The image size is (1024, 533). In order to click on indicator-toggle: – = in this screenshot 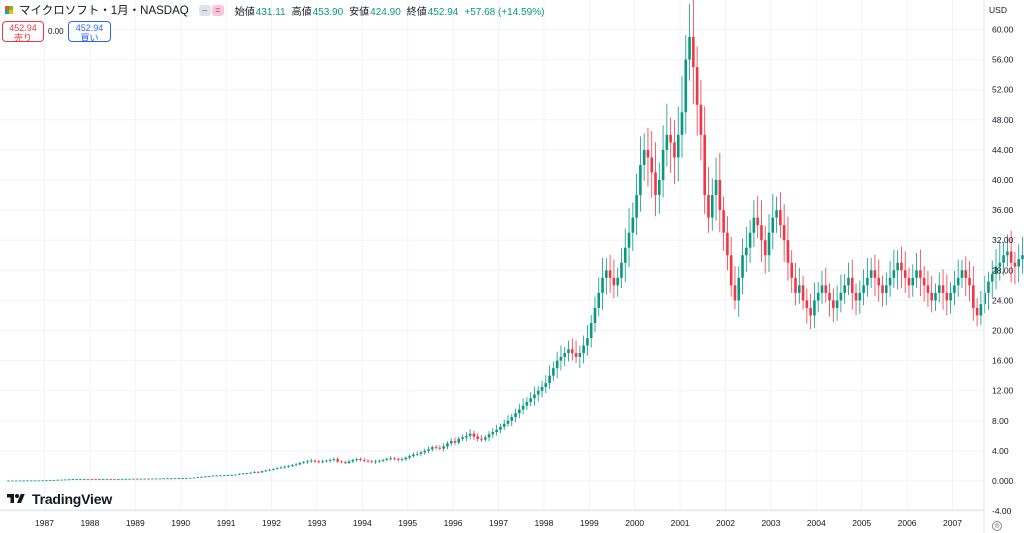, I will do `click(211, 10)`.